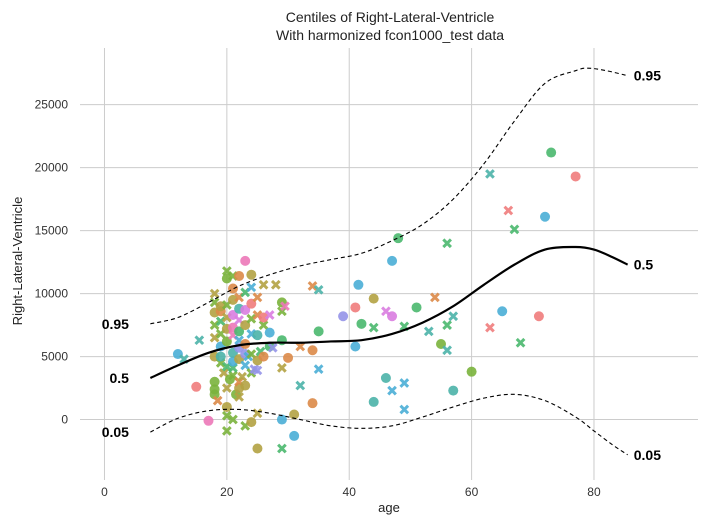 Image resolution: width=708 pixels, height=524 pixels. What do you see at coordinates (594, 492) in the screenshot?
I see `x-tick-label: 80` at bounding box center [594, 492].